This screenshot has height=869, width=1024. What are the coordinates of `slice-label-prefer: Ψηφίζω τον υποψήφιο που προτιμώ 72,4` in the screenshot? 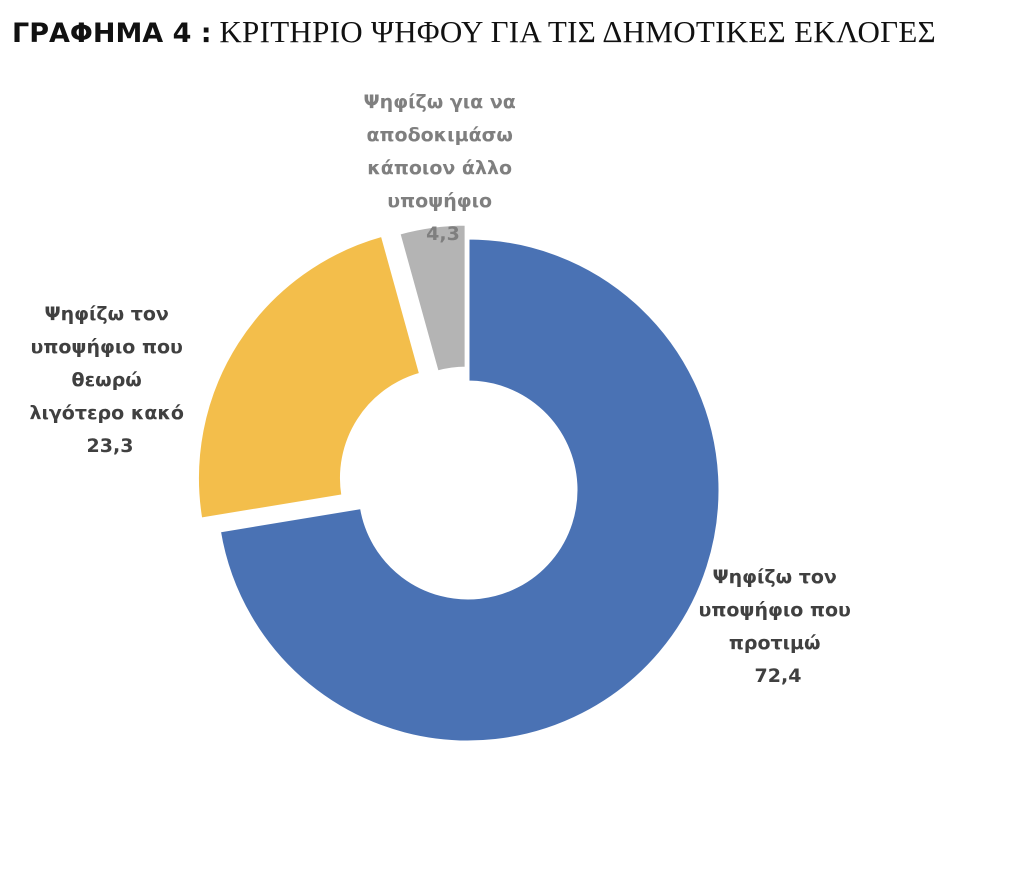 It's located at (778, 626).